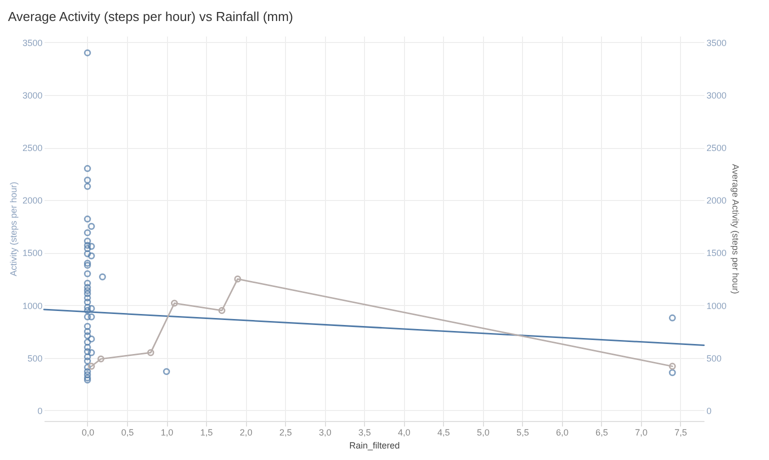  Describe the element at coordinates (716, 201) in the screenshot. I see `y2-tick-label: 2000` at that location.